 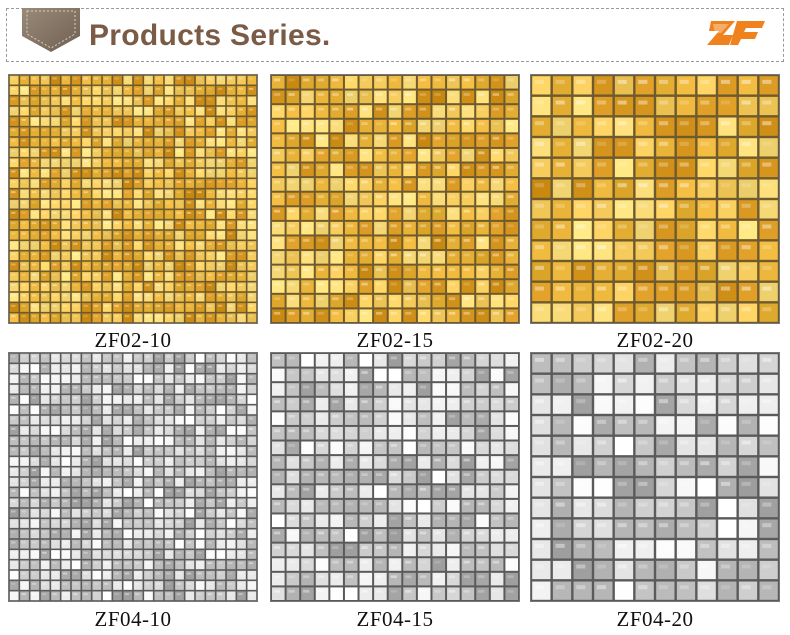 What do you see at coordinates (133, 340) in the screenshot?
I see `product-code-label: ZF02-10` at bounding box center [133, 340].